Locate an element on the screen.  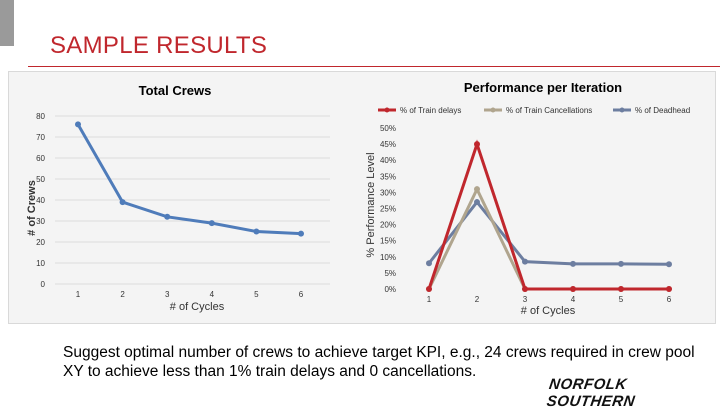
title-divider is located at coordinates (374, 66).